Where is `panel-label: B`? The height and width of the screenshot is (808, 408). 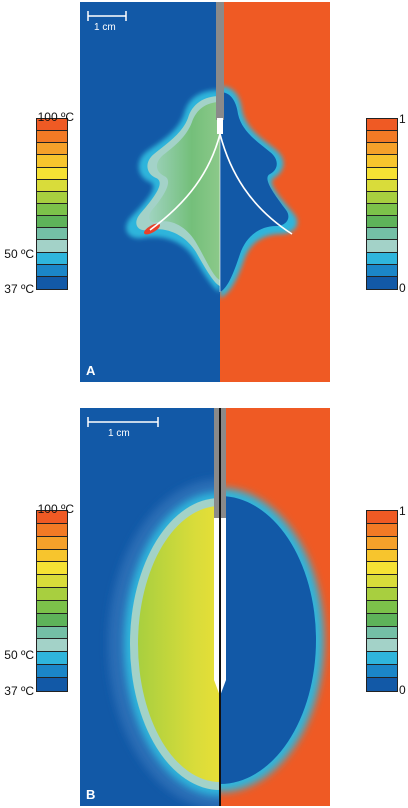
panel-label: B is located at coordinates (91, 794).